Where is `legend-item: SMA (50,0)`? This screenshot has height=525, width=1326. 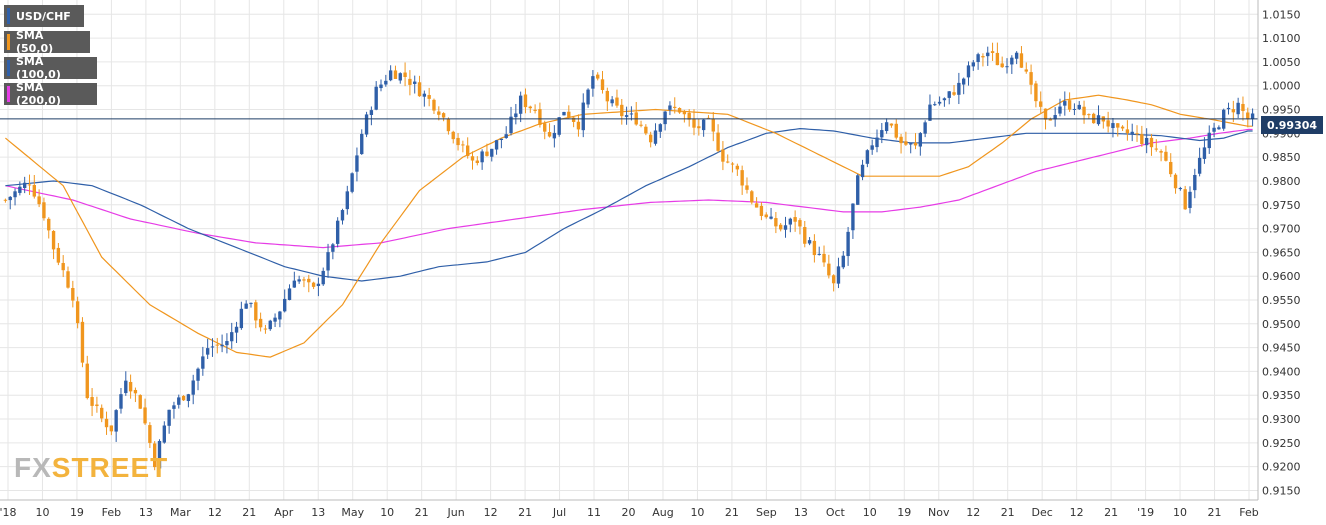
legend-item: SMA (50,0) is located at coordinates (47, 42).